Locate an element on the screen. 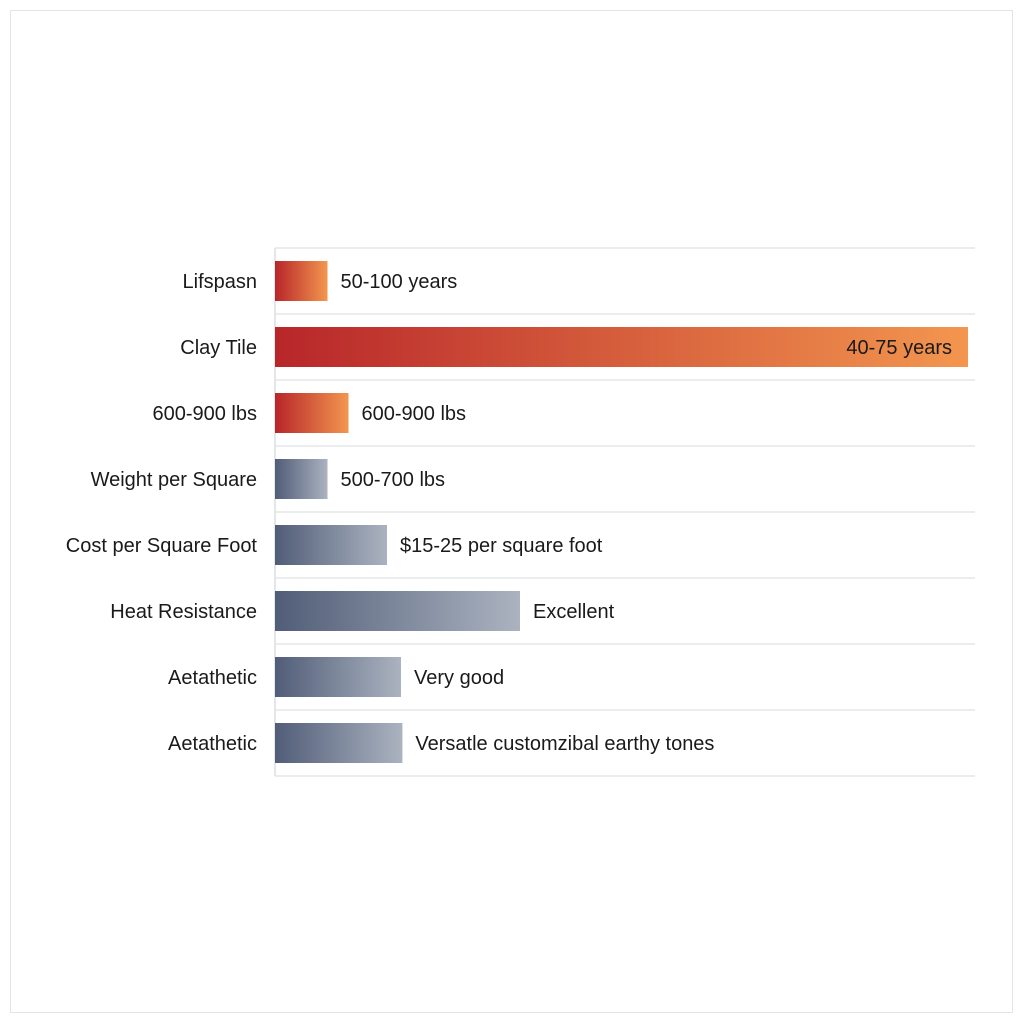  data-label: Versatle customzibal earthy tones is located at coordinates (564, 744).